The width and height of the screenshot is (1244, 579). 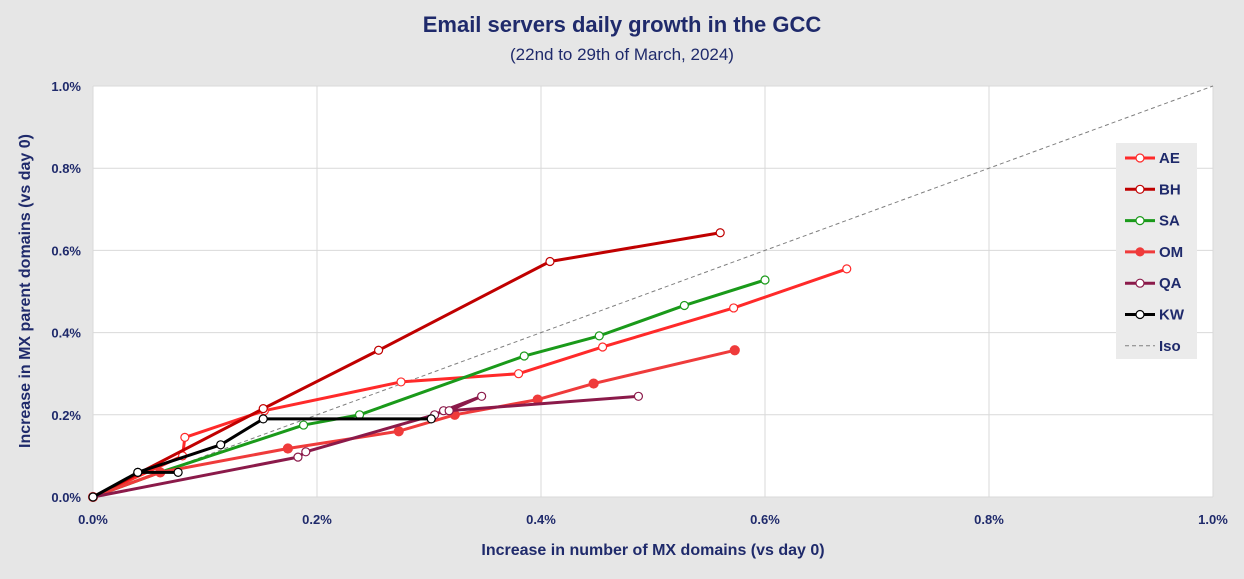 I want to click on legend-marker-om, so click(x=1140, y=252).